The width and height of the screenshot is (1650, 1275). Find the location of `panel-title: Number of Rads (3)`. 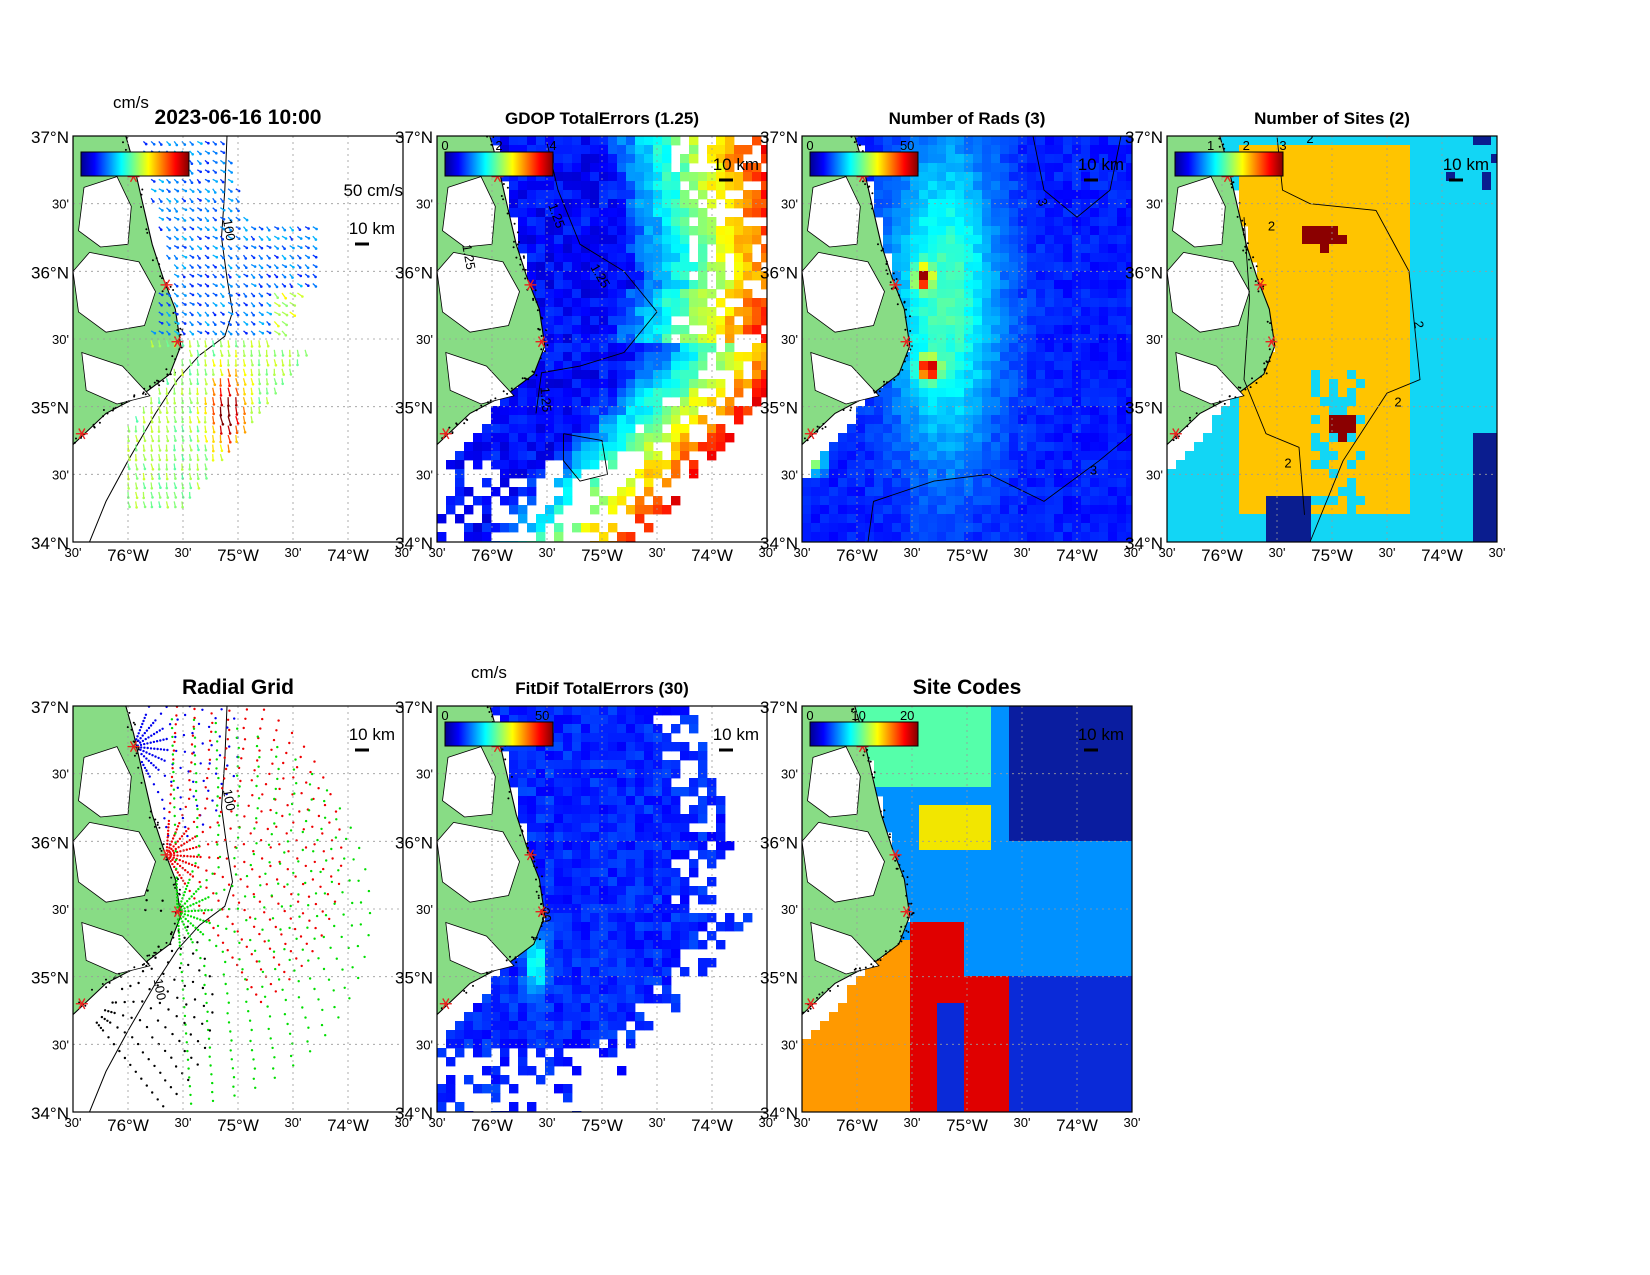

panel-title: Number of Rads (3) is located at coordinates (967, 118).